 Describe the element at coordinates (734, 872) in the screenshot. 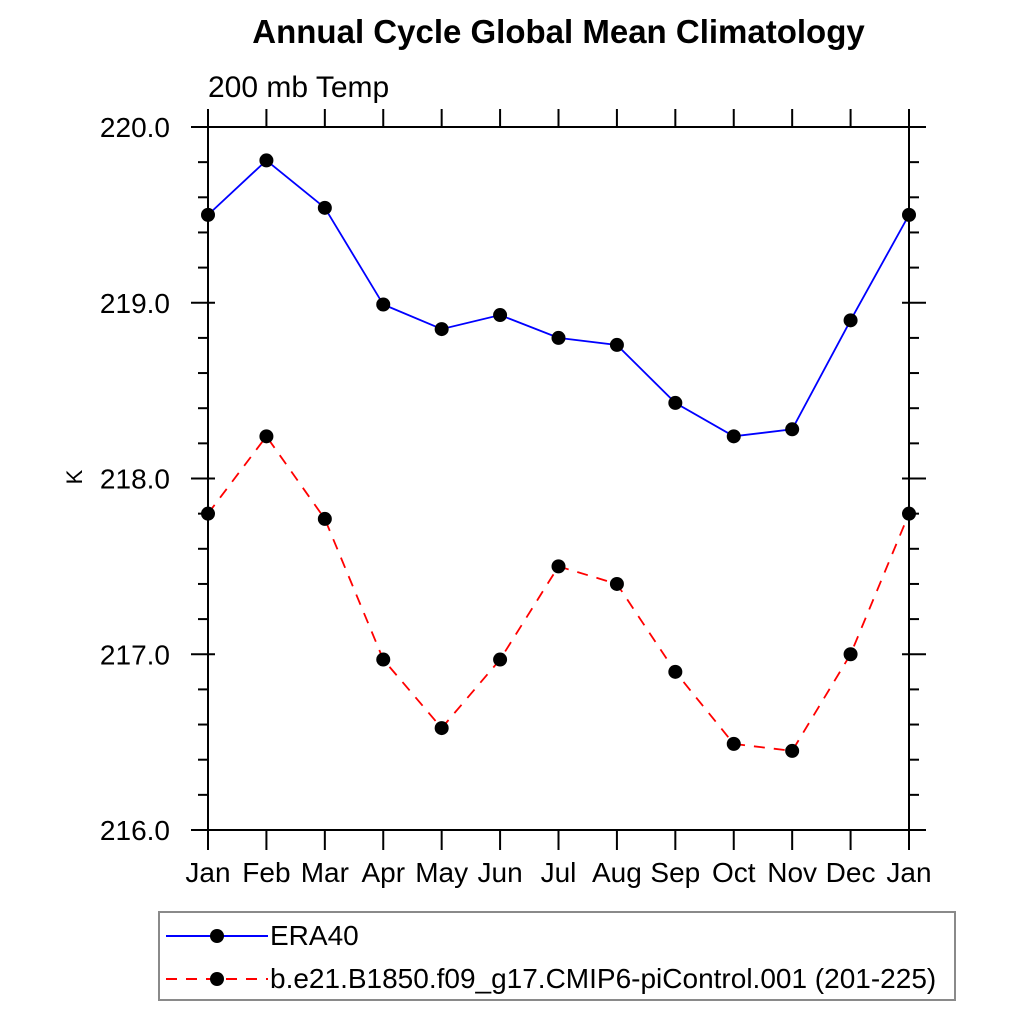

I see `x-tick-label: Oct` at that location.